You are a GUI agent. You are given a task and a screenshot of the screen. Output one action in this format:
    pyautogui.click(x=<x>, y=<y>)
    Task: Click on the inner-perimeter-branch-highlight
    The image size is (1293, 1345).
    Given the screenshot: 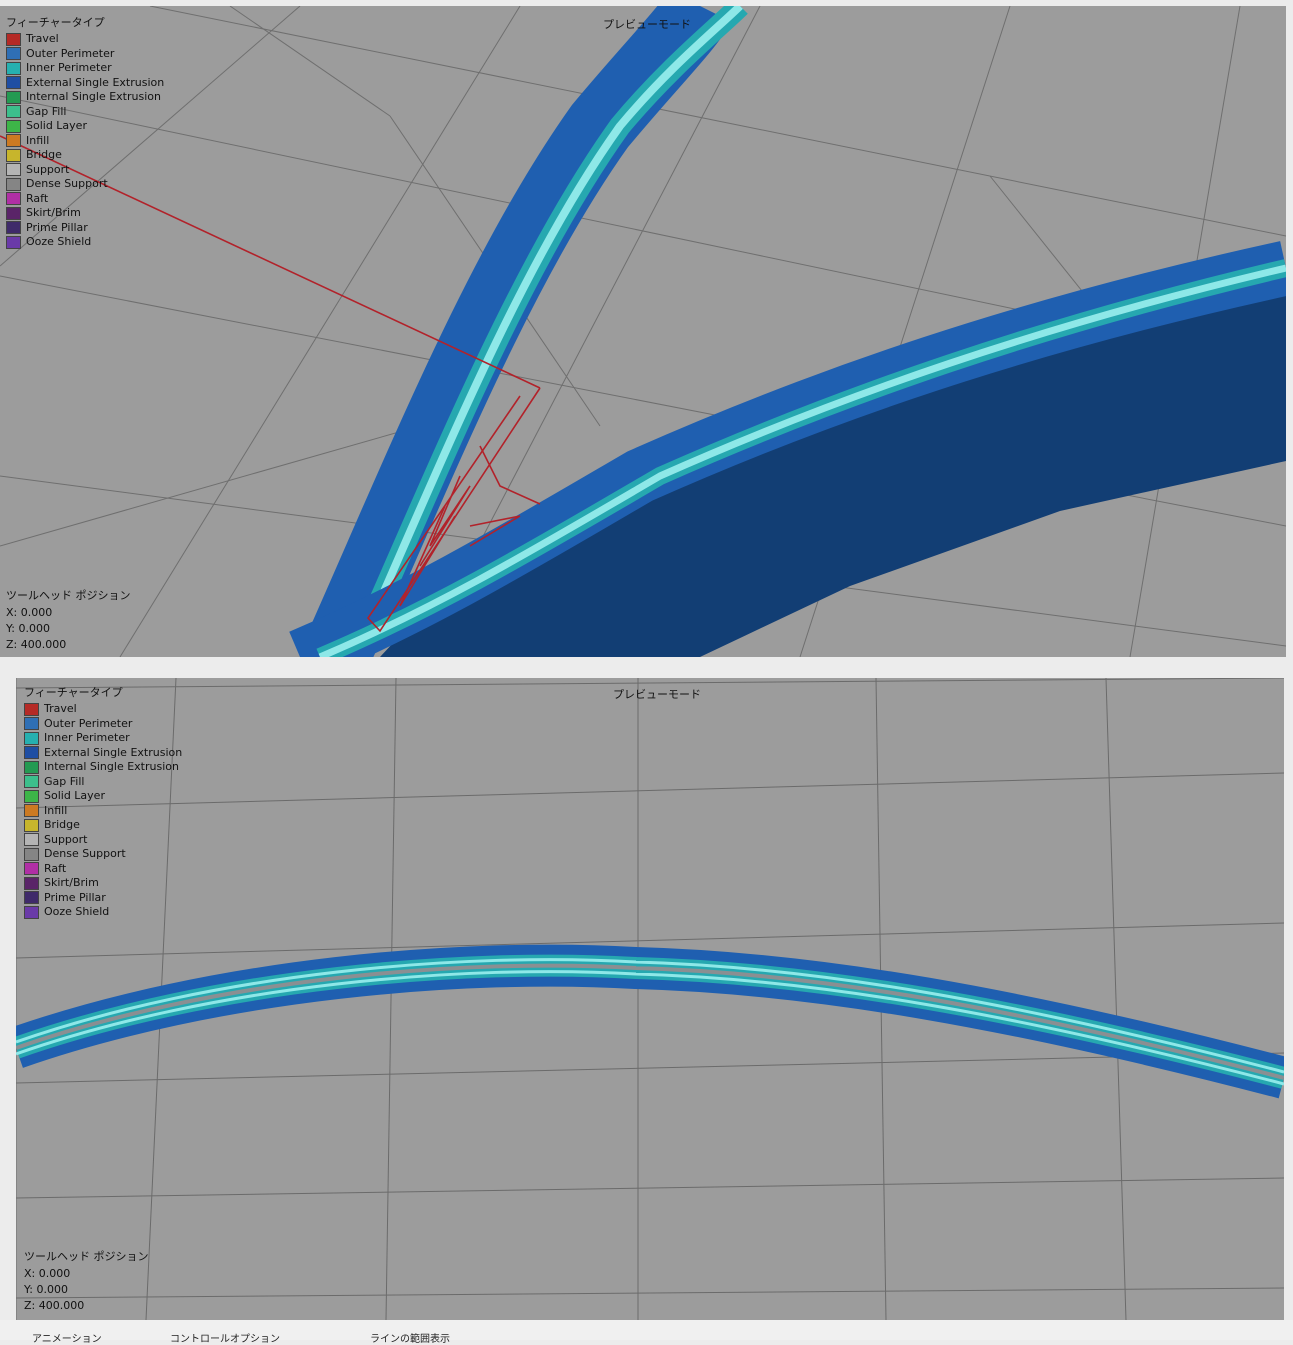 What is the action you would take?
    pyautogui.click(x=549, y=327)
    